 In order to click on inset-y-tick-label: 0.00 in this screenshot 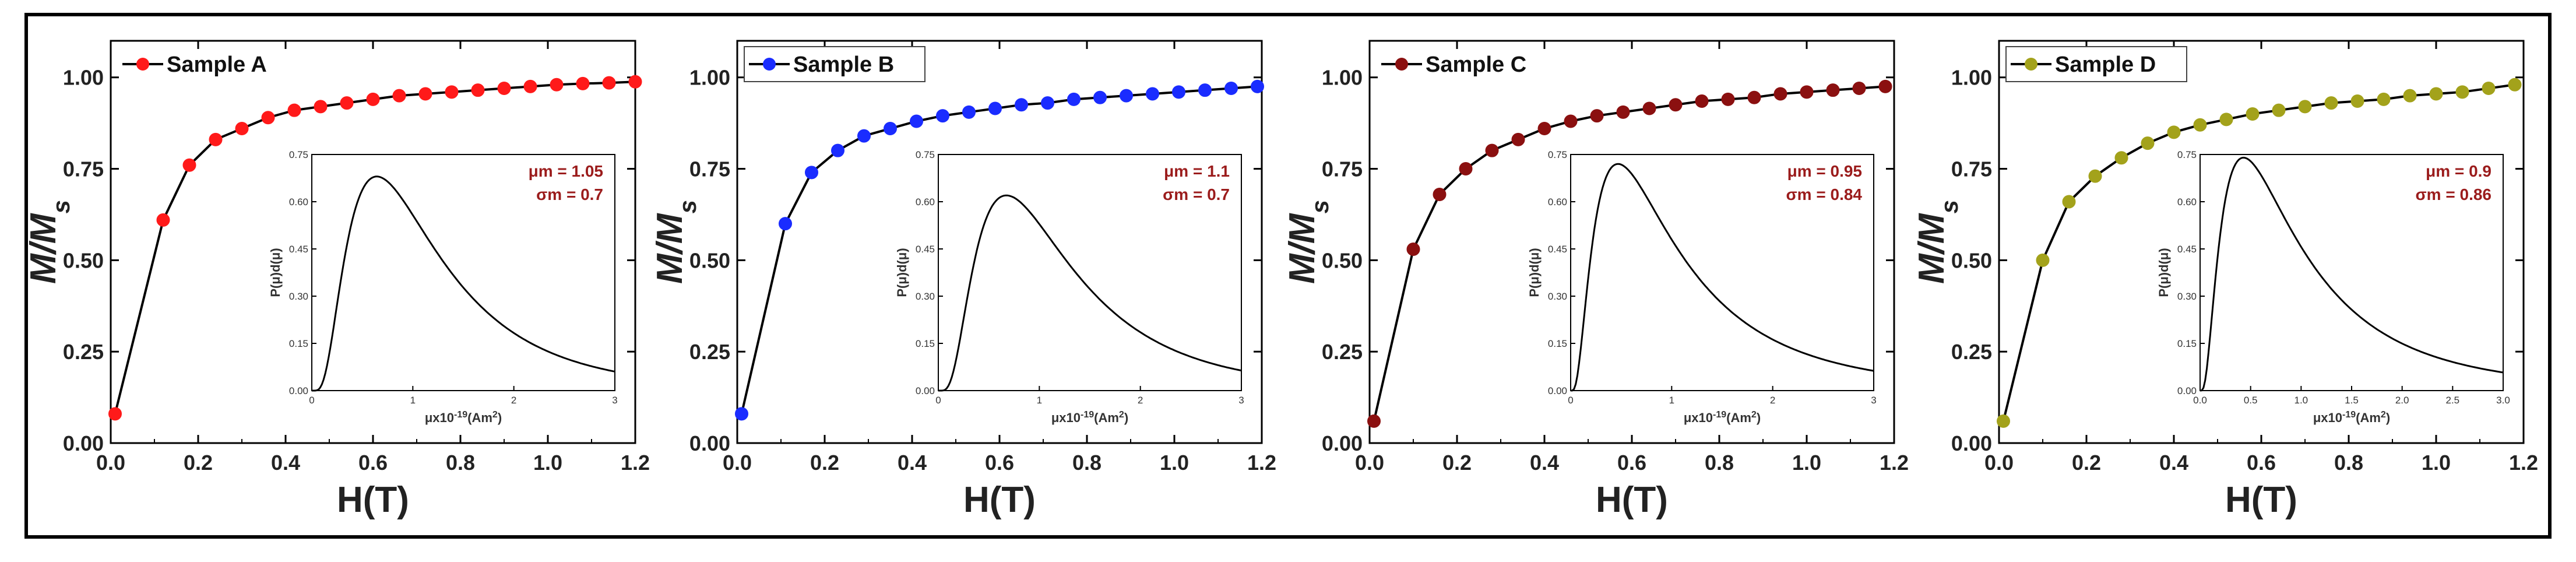, I will do `click(1557, 391)`.